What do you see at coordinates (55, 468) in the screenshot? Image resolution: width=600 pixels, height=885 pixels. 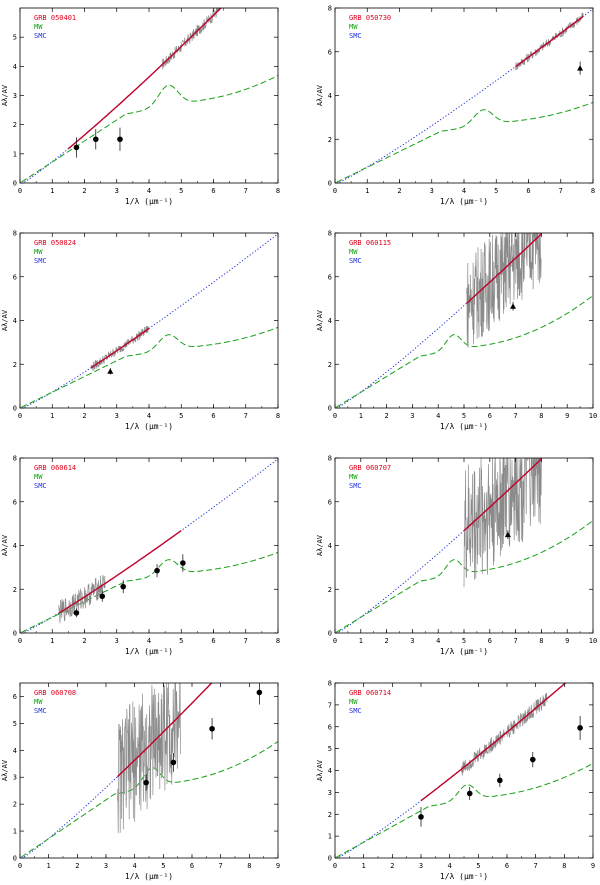 I see `legend-entry: GRB 060614` at bounding box center [55, 468].